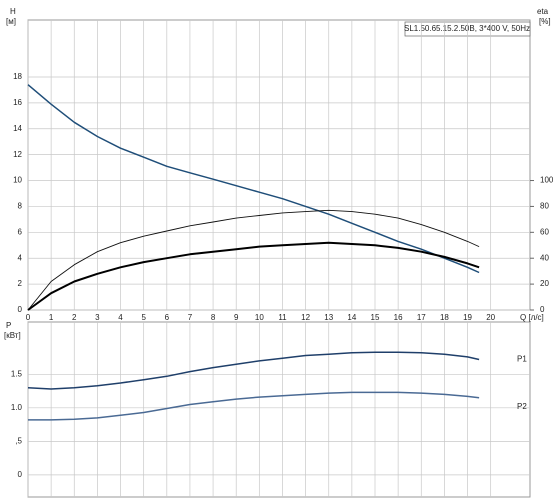  What do you see at coordinates (544, 283) in the screenshot?
I see `y2-tick-label: 20` at bounding box center [544, 283].